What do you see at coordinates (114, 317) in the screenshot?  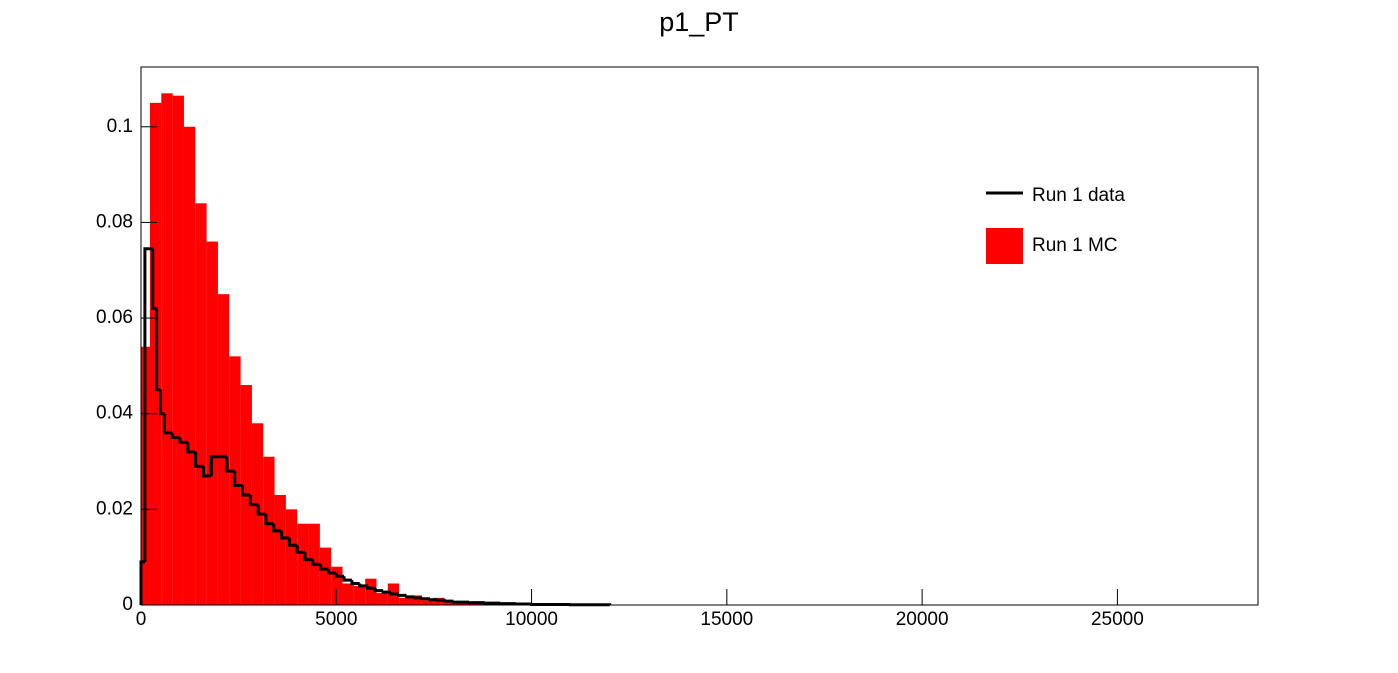 I see `y-tick-label: 0.06` at bounding box center [114, 317].